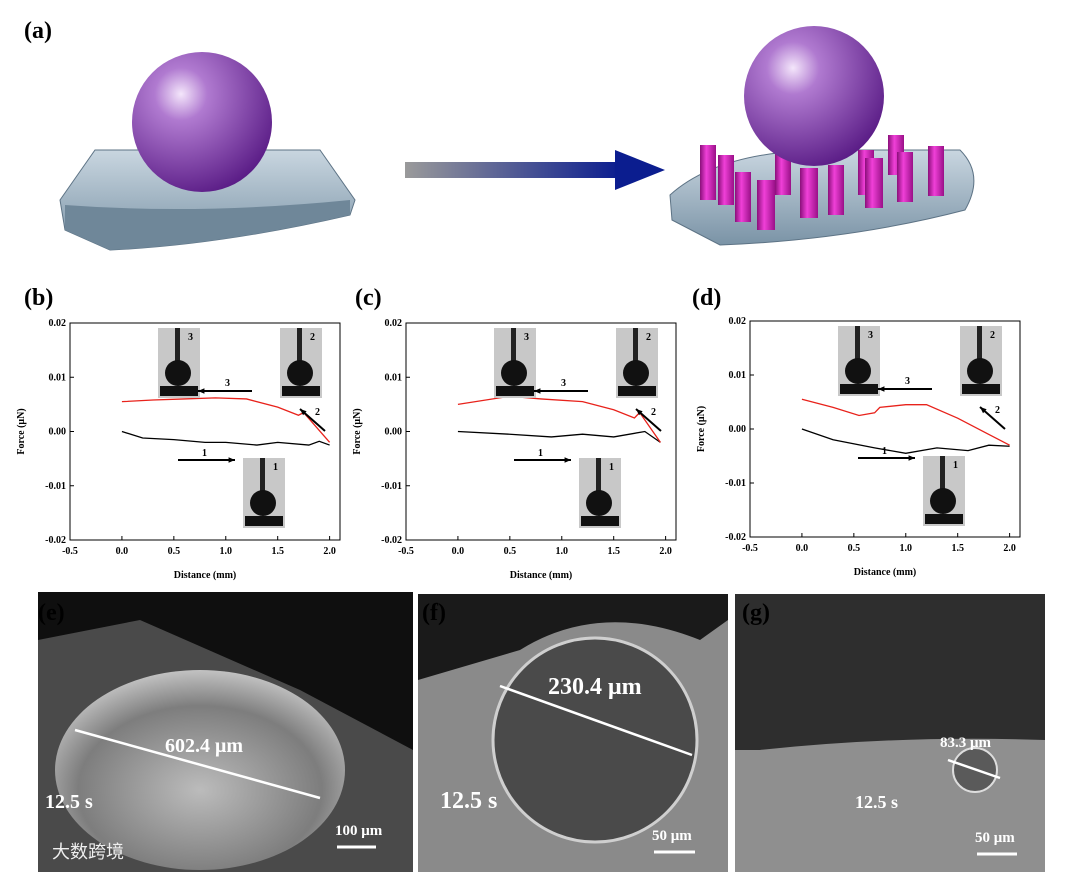 This screenshot has height=872, width=1080. Describe the element at coordinates (706, 298) in the screenshot. I see `panel-label: (d)` at that location.